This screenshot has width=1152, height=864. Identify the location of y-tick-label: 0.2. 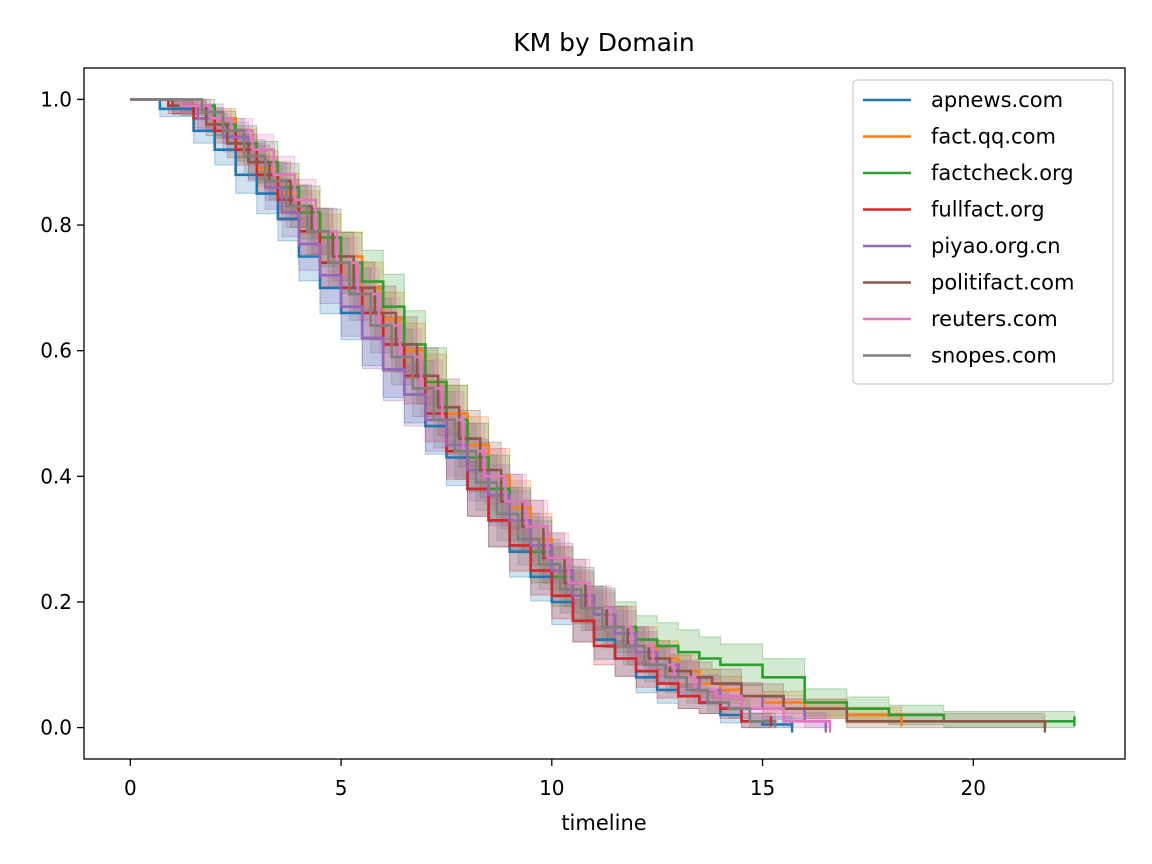
(56, 602).